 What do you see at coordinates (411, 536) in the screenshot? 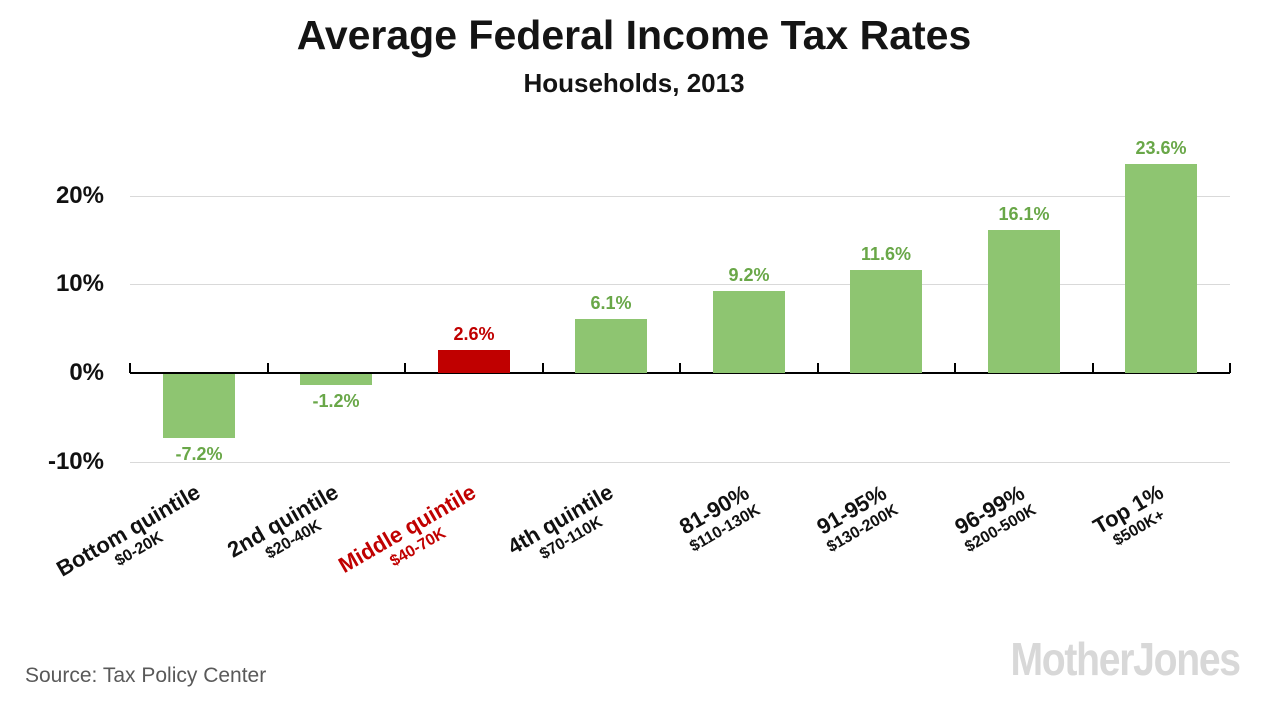
I see `x-category-label: Middle quintile $40-70K` at bounding box center [411, 536].